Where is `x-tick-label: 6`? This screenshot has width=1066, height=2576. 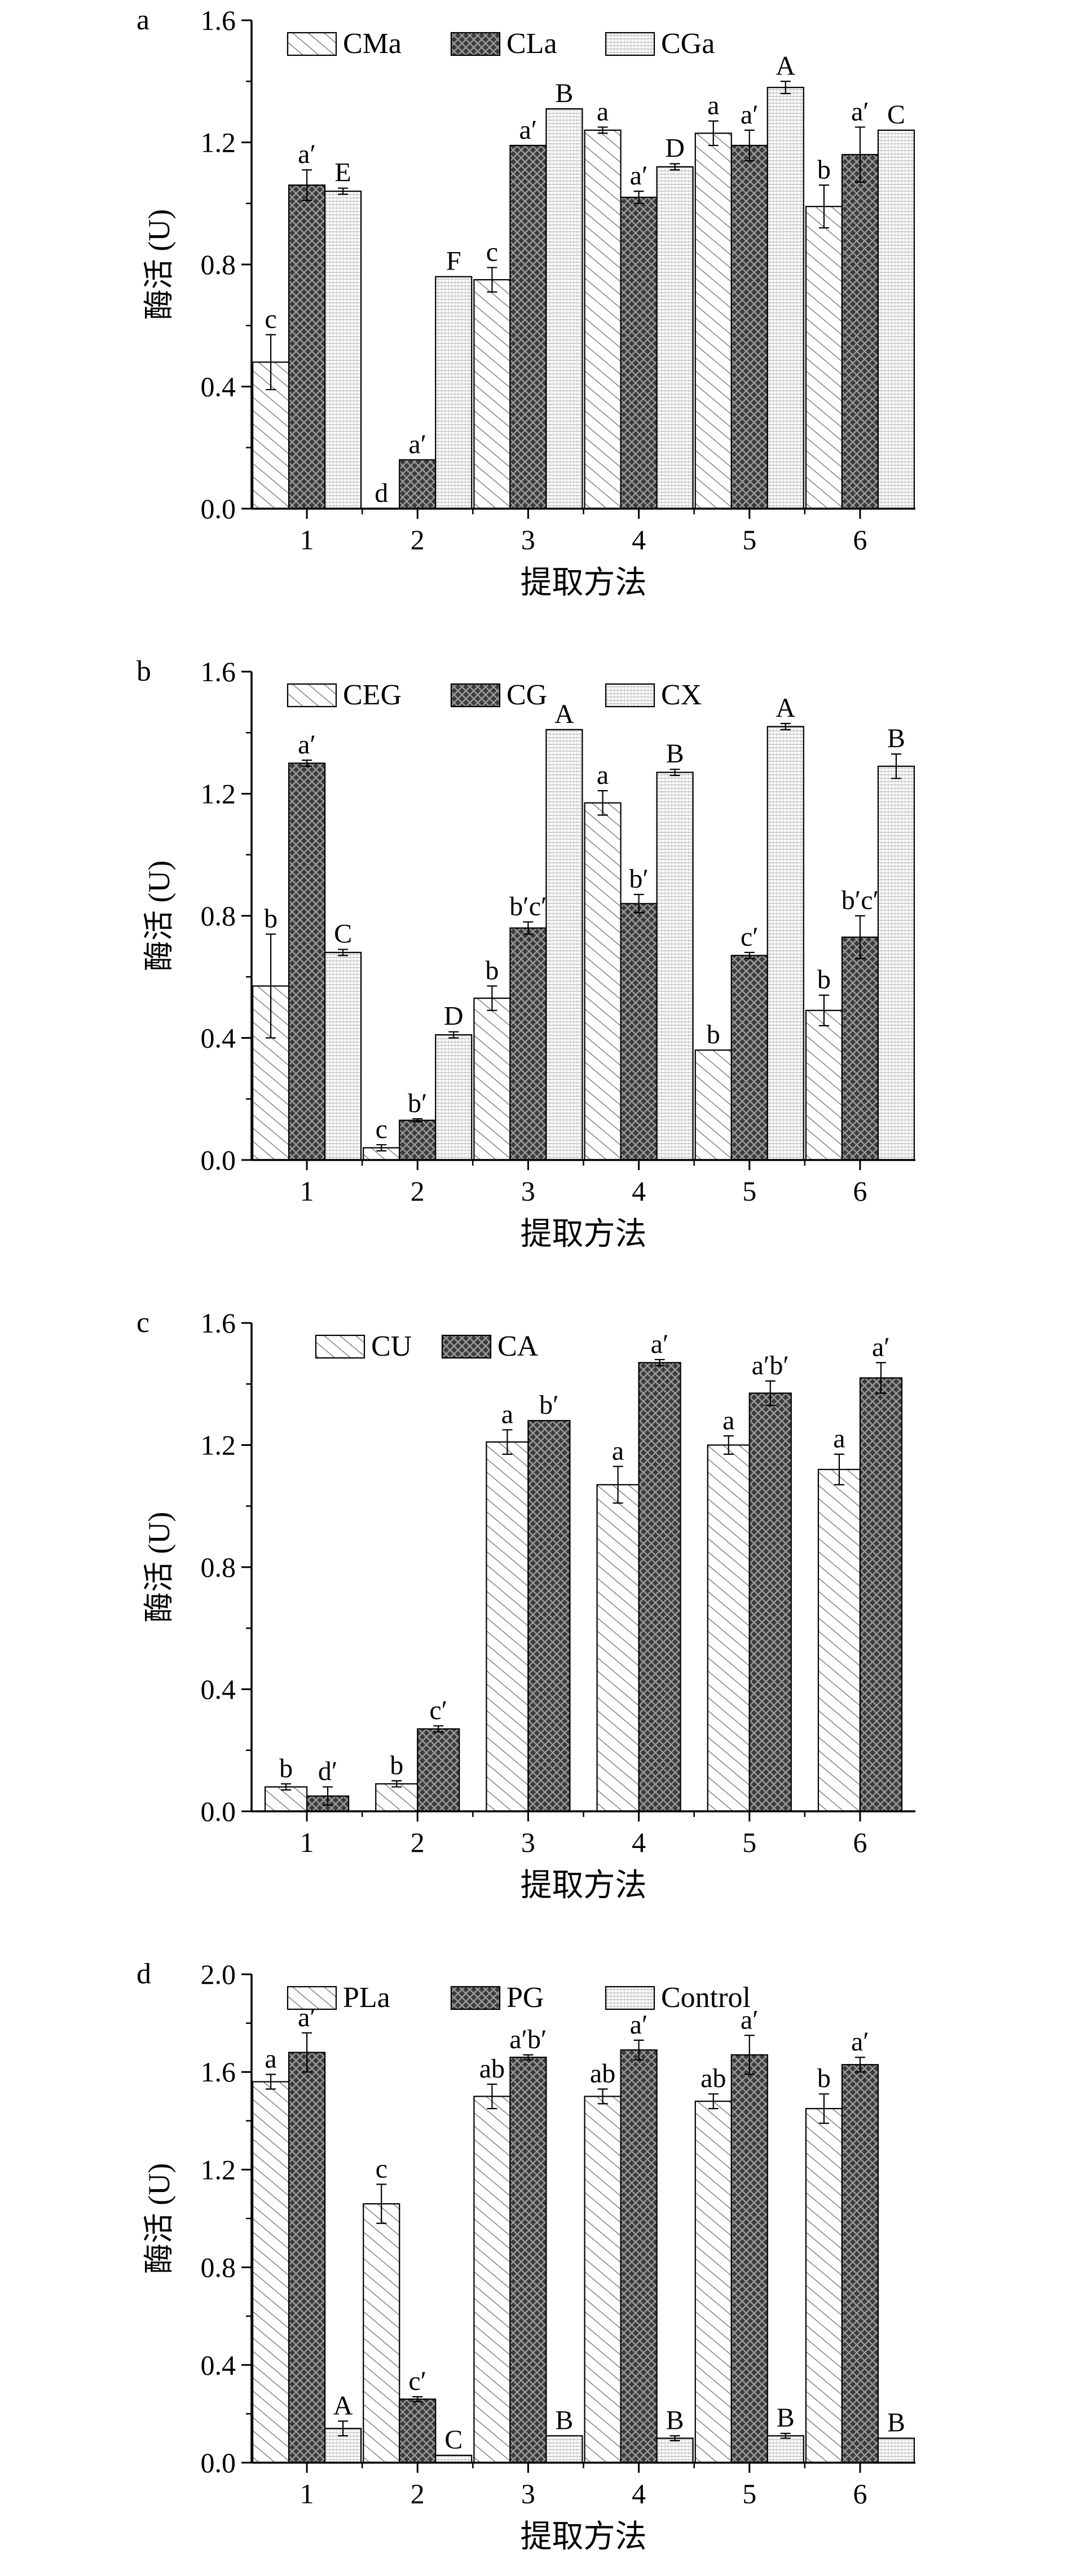
x-tick-label: 6 is located at coordinates (860, 1191).